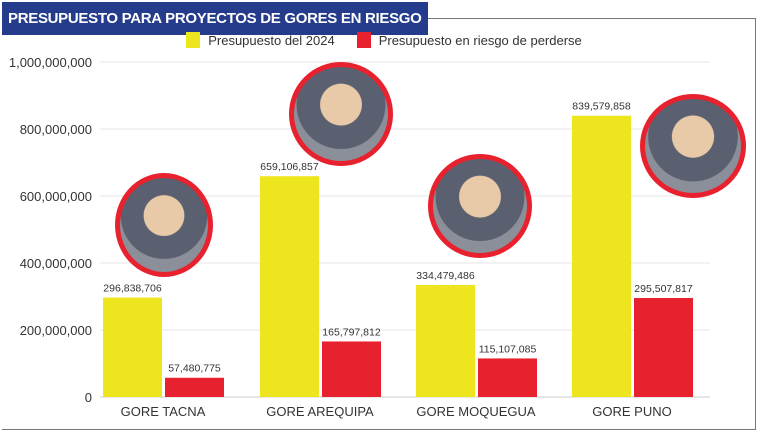 Image resolution: width=768 pixels, height=439 pixels. Describe the element at coordinates (194, 369) in the screenshot. I see `data-label: 57,480,775` at that location.